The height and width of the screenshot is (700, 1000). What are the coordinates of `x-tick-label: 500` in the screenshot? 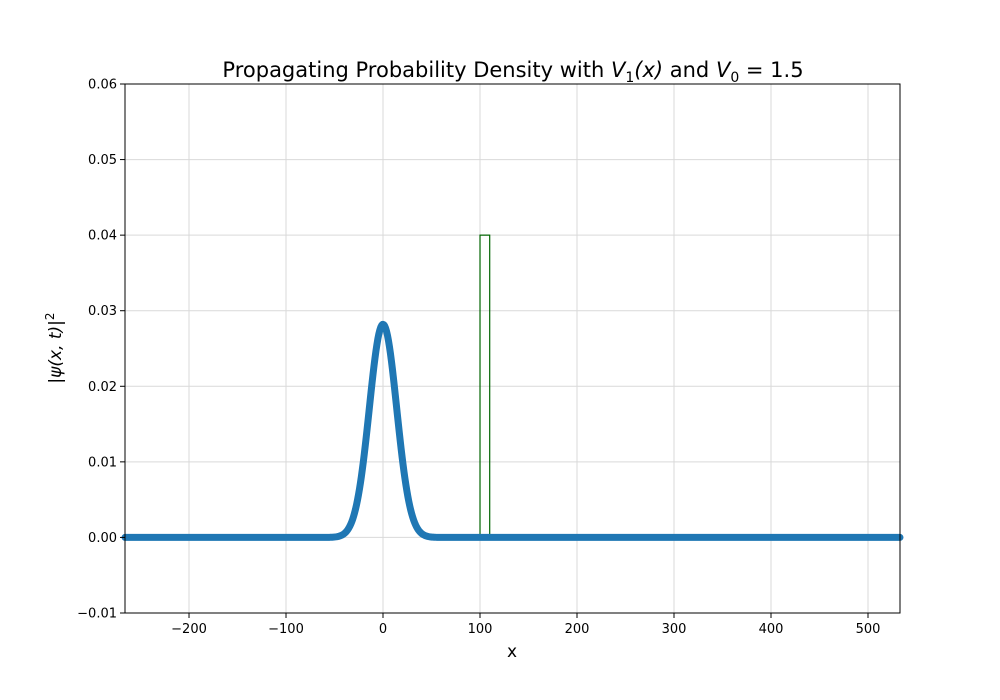 It's located at (868, 629).